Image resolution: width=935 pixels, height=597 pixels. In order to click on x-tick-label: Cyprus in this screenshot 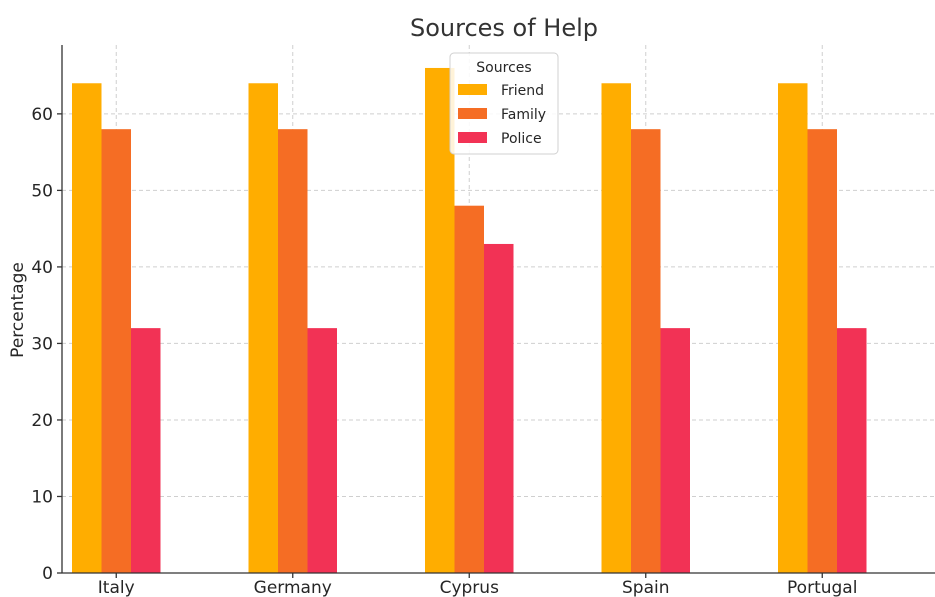, I will do `click(469, 587)`.